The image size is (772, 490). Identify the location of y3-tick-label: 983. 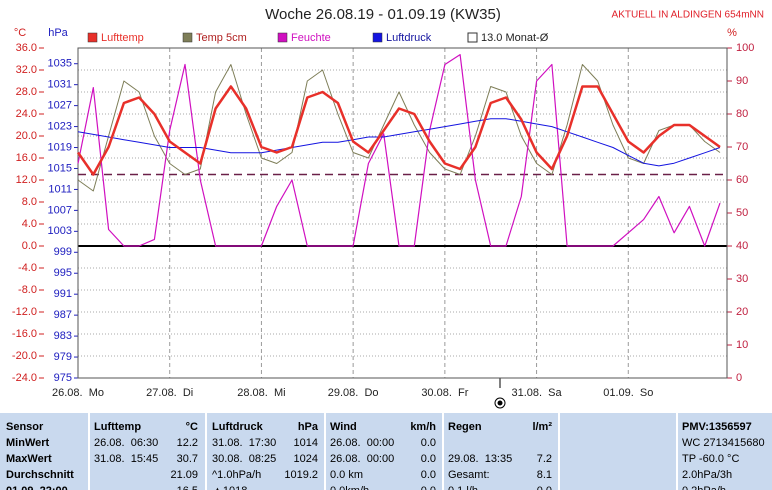
(63, 336).